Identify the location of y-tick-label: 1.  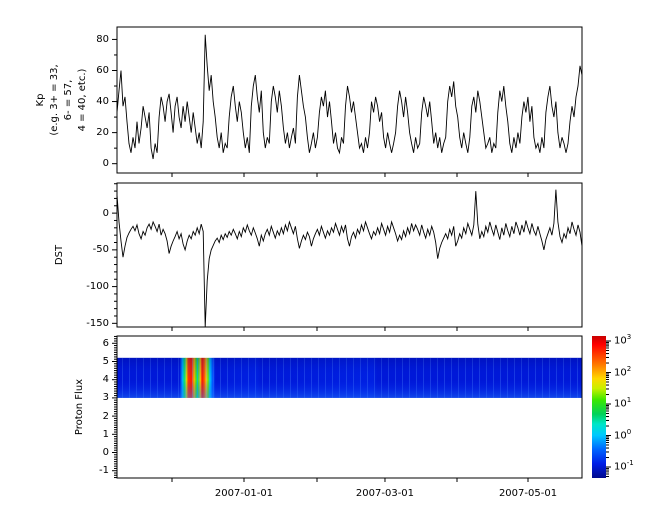
(105, 434).